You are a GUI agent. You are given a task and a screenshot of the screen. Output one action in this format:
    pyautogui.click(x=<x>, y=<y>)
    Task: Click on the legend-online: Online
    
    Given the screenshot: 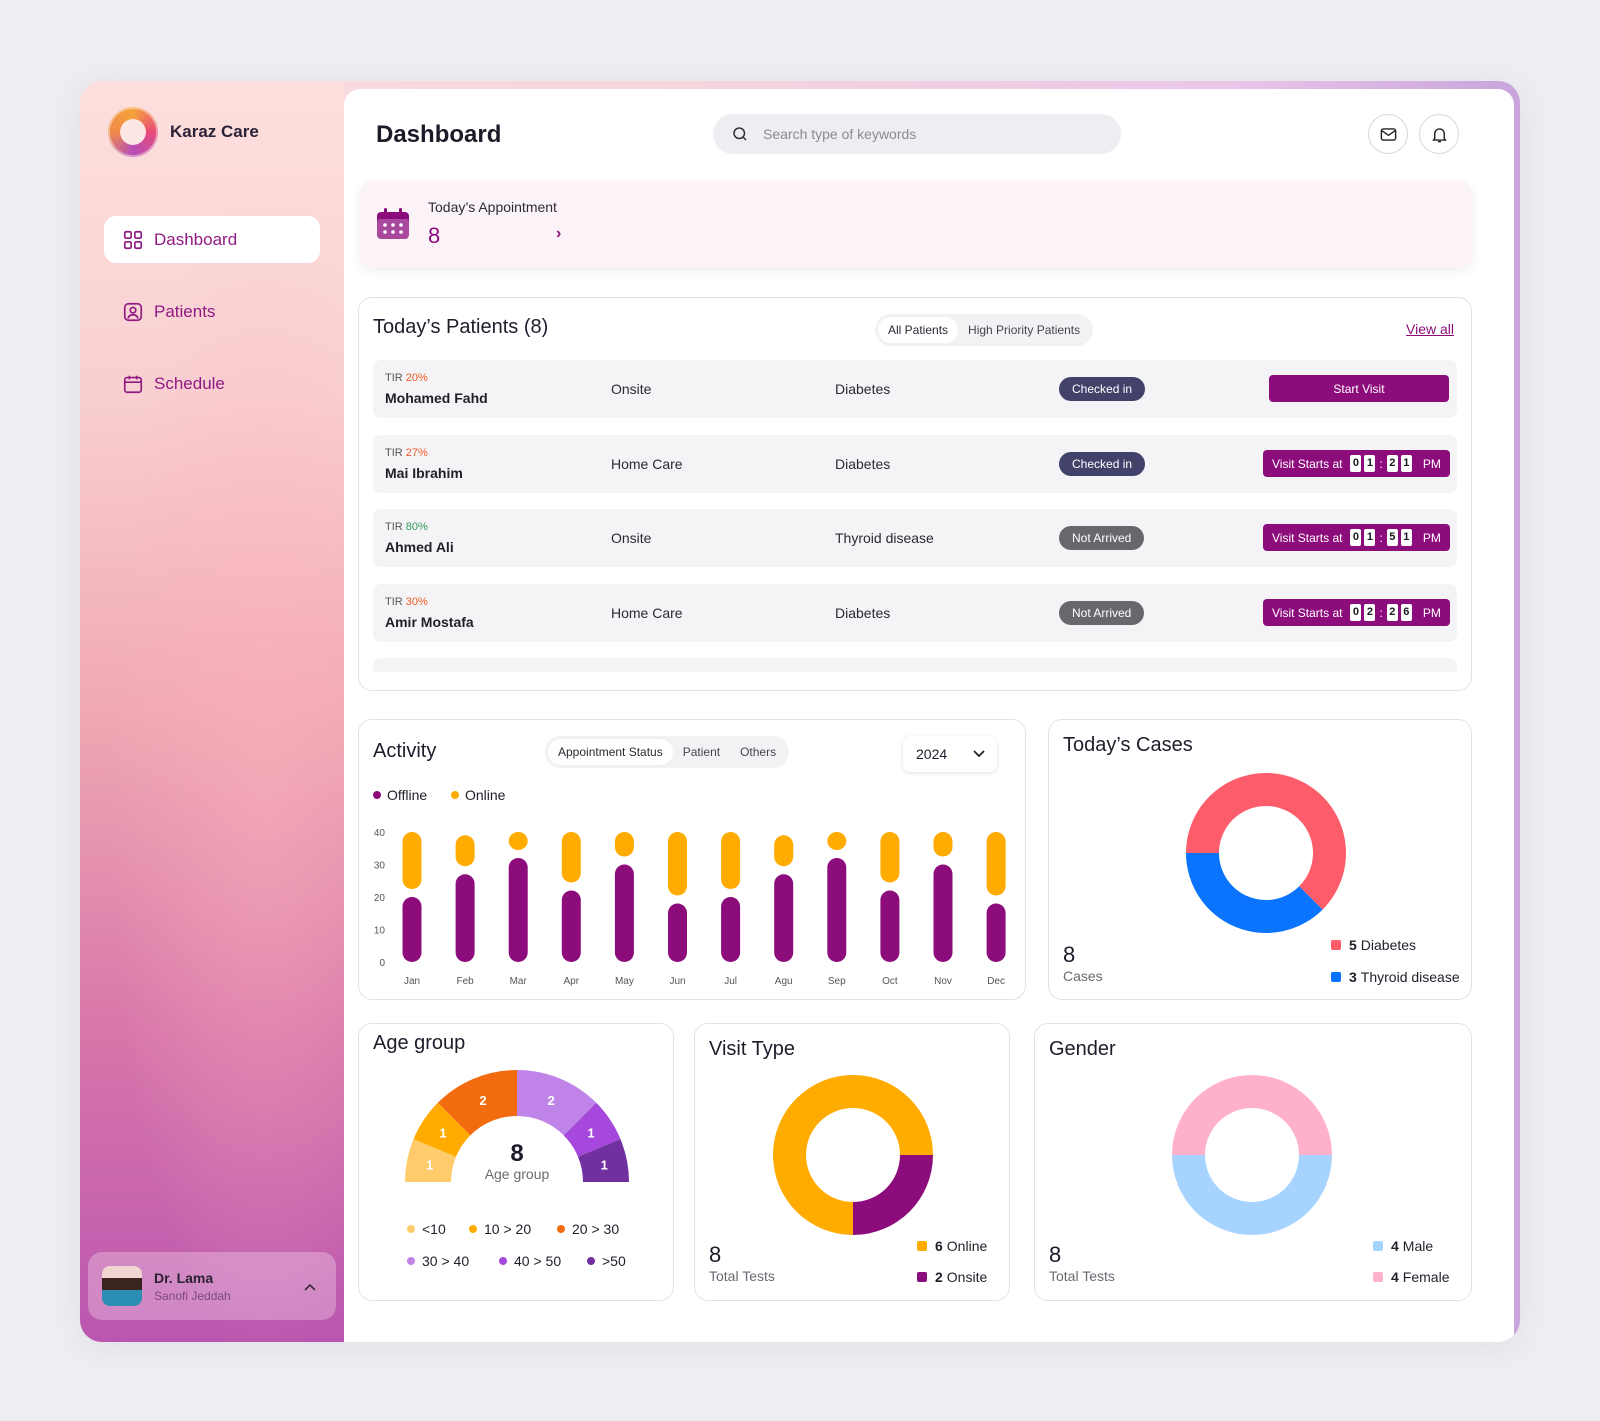 What is the action you would take?
    pyautogui.click(x=478, y=795)
    